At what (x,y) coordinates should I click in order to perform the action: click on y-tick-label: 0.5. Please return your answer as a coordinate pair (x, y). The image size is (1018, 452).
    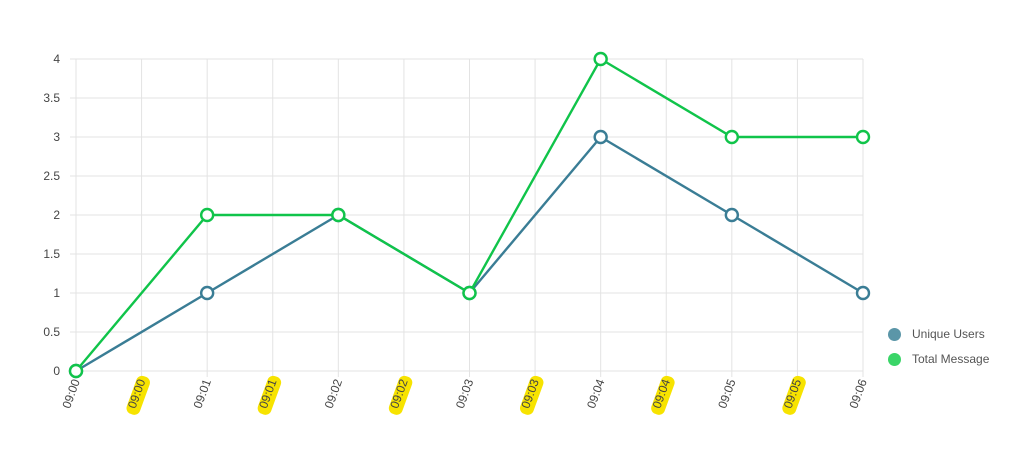
    Looking at the image, I should click on (51, 332).